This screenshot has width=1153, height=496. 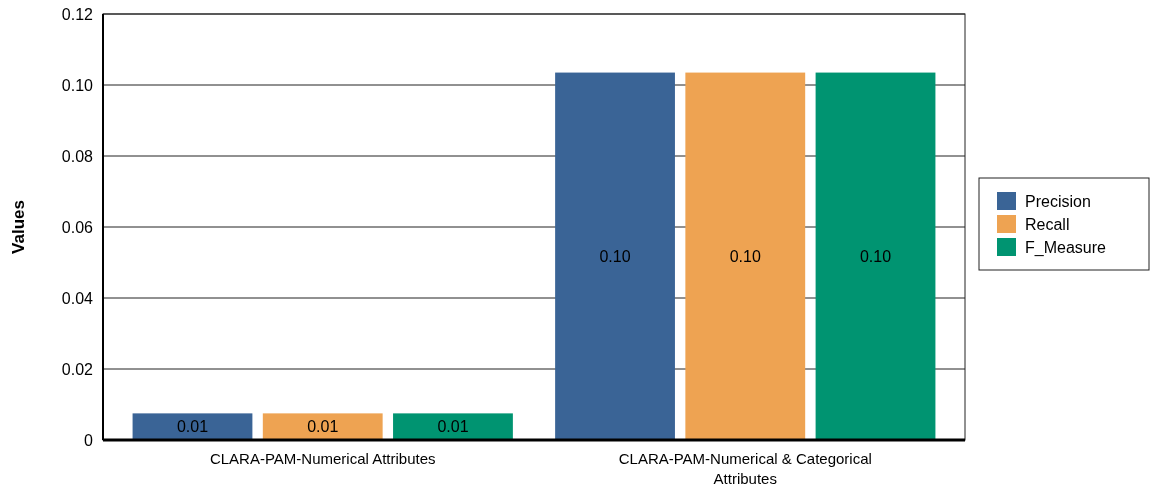 I want to click on y-tick-label: 0.10, so click(x=77, y=85).